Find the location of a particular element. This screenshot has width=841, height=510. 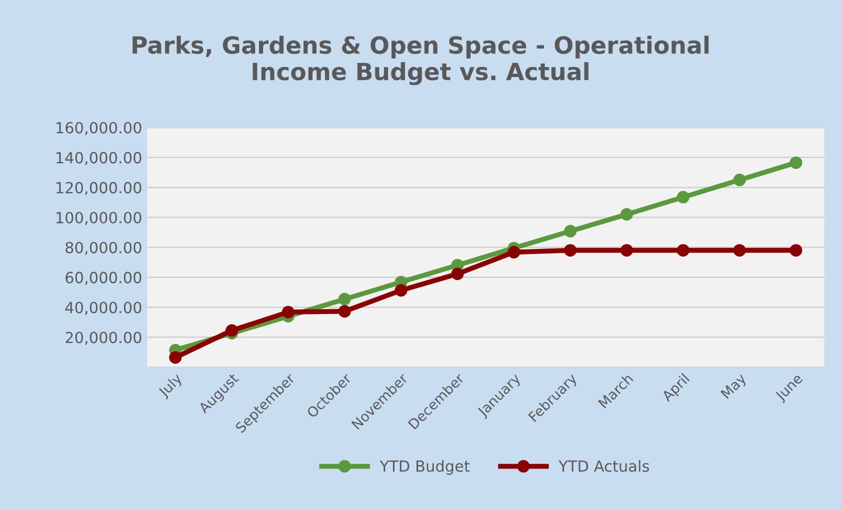

y-tick-label: 60,000.00 is located at coordinates (104, 278).